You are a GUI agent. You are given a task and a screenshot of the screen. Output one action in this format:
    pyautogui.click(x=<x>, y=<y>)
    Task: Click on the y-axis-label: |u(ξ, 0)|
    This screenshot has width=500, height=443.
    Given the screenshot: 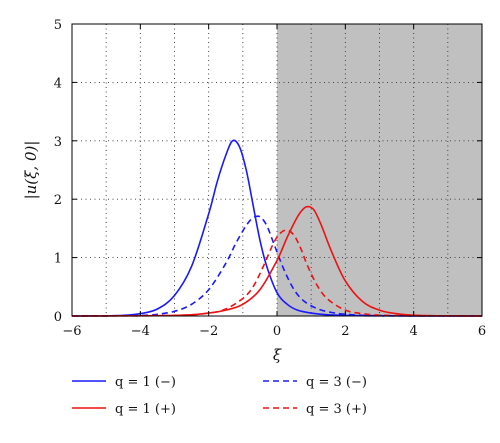 What is the action you would take?
    pyautogui.click(x=31, y=170)
    